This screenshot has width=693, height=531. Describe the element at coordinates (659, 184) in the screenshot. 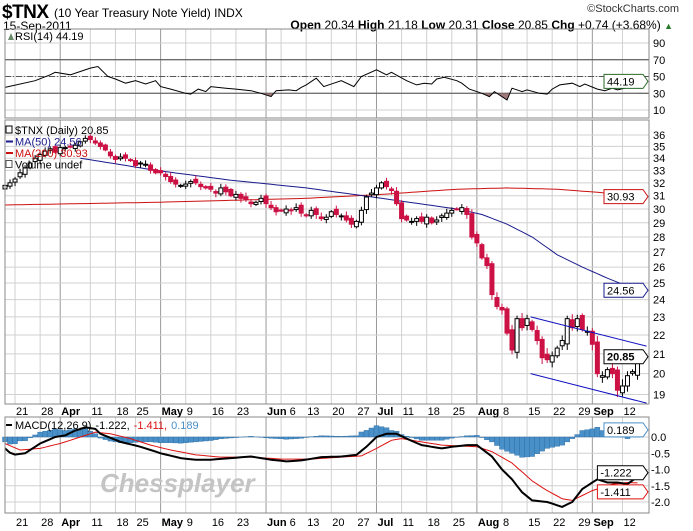

I see `price-tick-label: 32` at that location.